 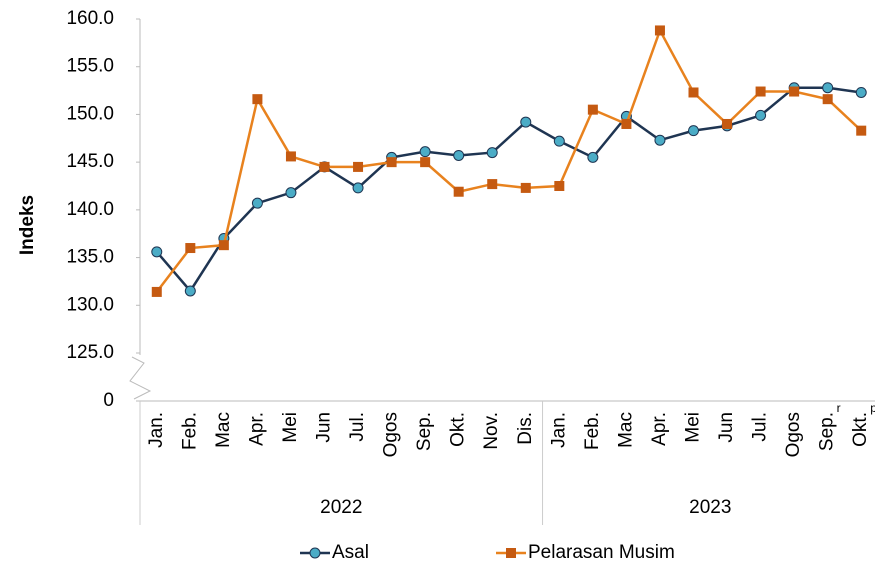 I want to click on y-tick-label: 130.0, so click(x=90, y=304).